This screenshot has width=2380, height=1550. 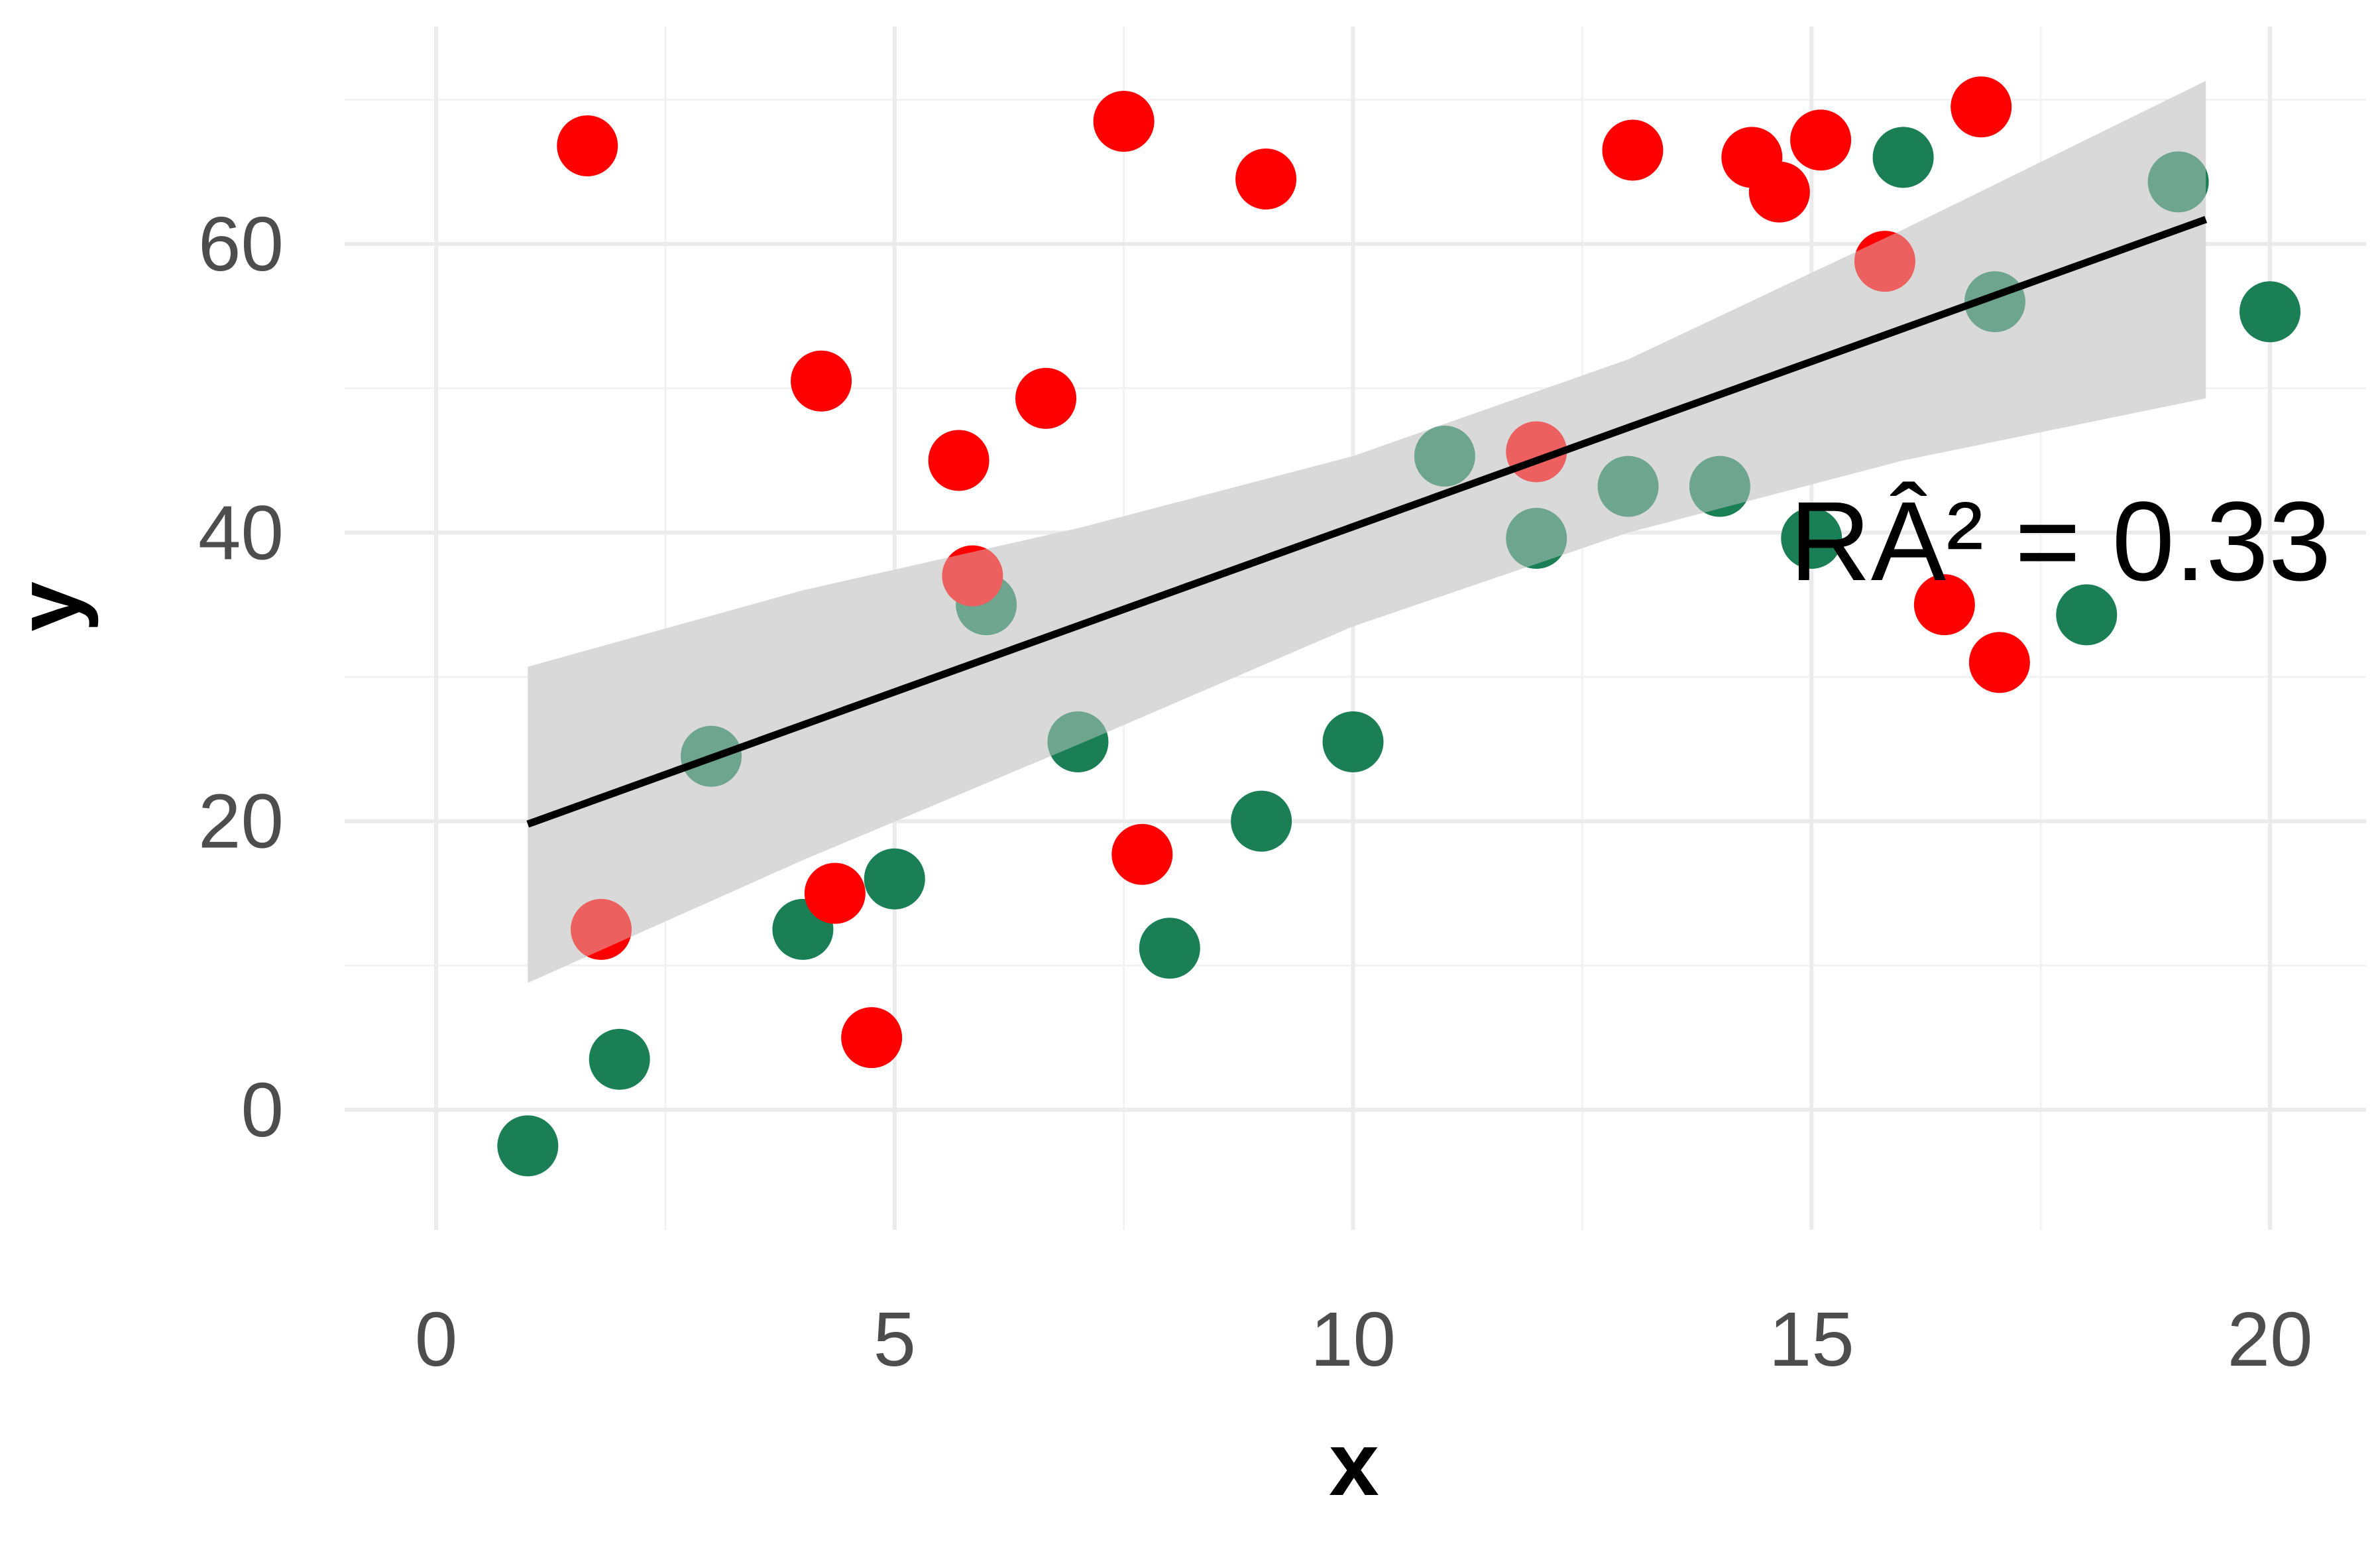 I want to click on y-tick-label: 20, so click(x=241, y=821).